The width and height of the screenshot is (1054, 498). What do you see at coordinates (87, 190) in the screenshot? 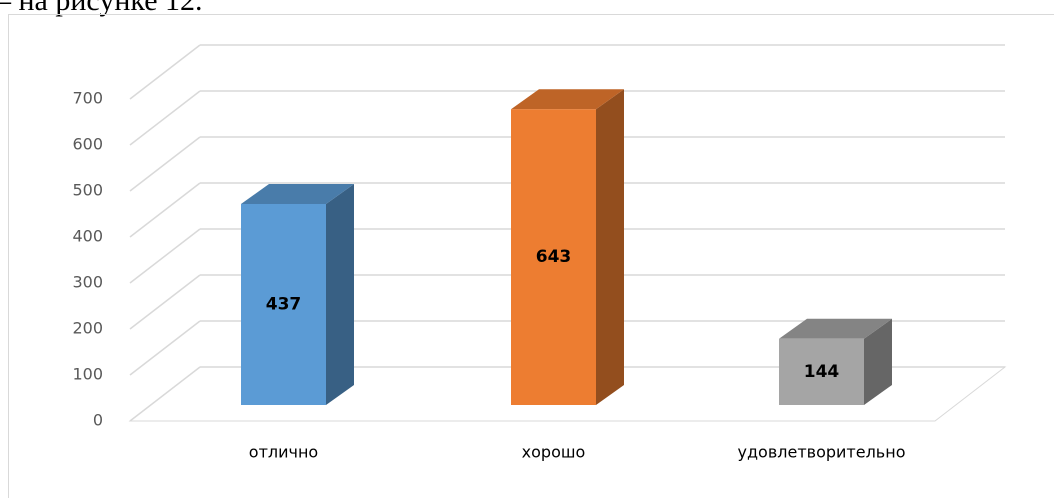
I see `y-tick-label: 500` at bounding box center [87, 190].